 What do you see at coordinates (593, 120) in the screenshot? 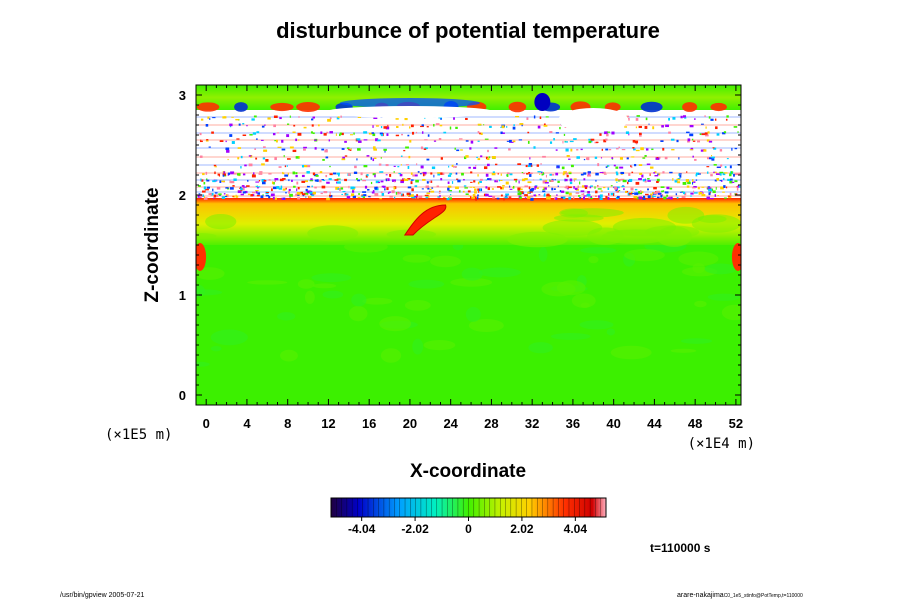
I see `field-gap` at bounding box center [593, 120].